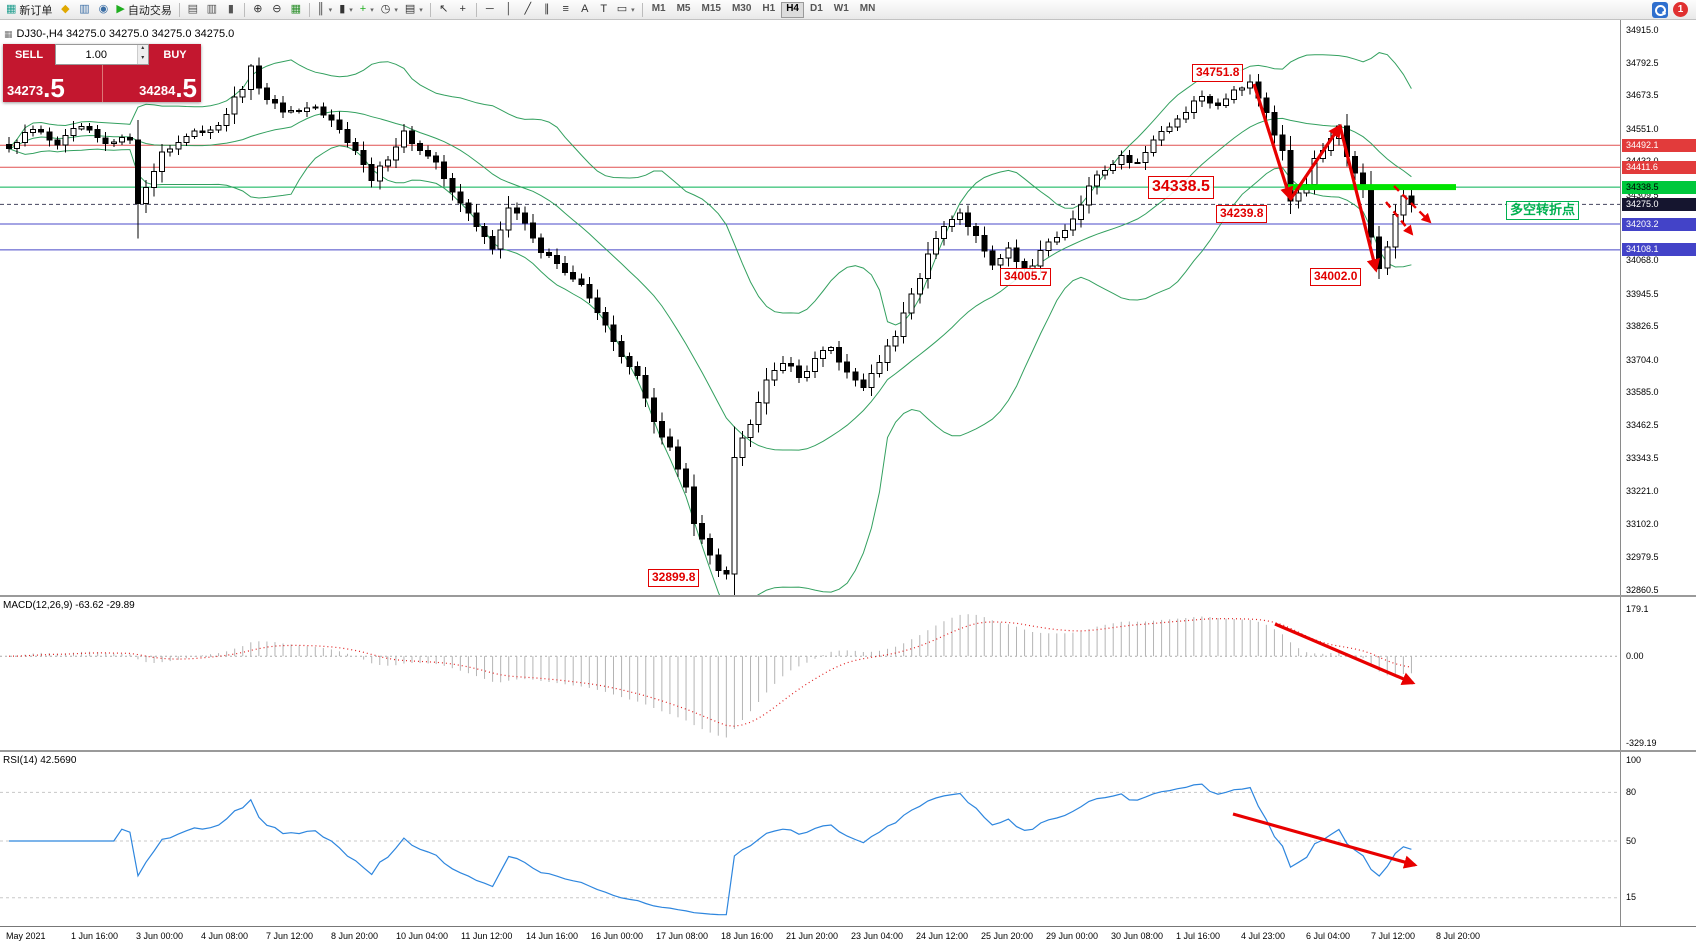 Image resolution: width=1696 pixels, height=945 pixels. I want to click on price-axis-label: 33221.0, so click(1642, 491).